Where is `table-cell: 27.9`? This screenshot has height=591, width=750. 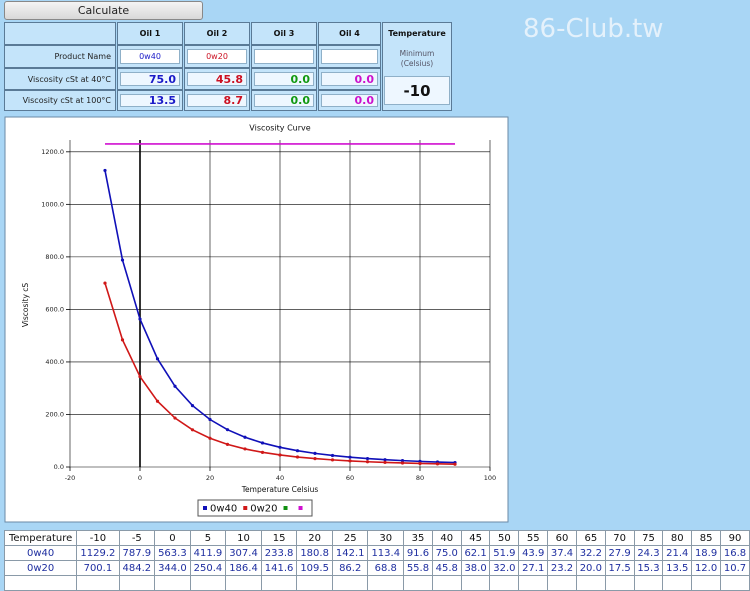
table-cell: 27.9 is located at coordinates (619, 553).